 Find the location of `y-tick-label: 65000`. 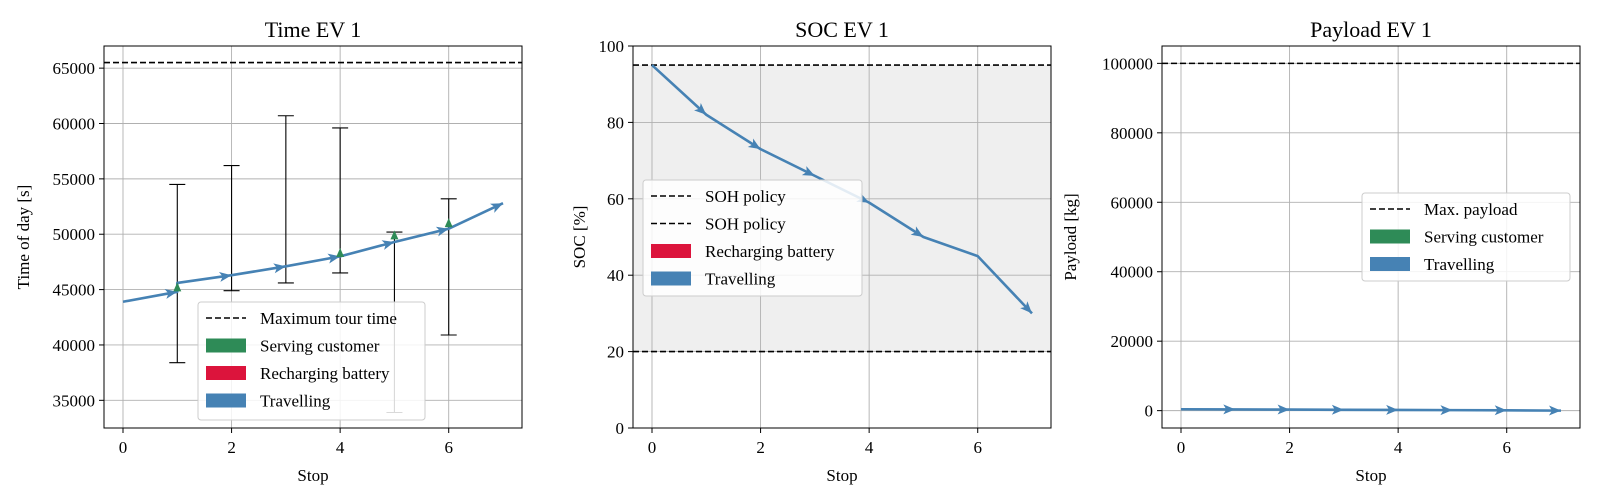

y-tick-label: 65000 is located at coordinates (74, 68).